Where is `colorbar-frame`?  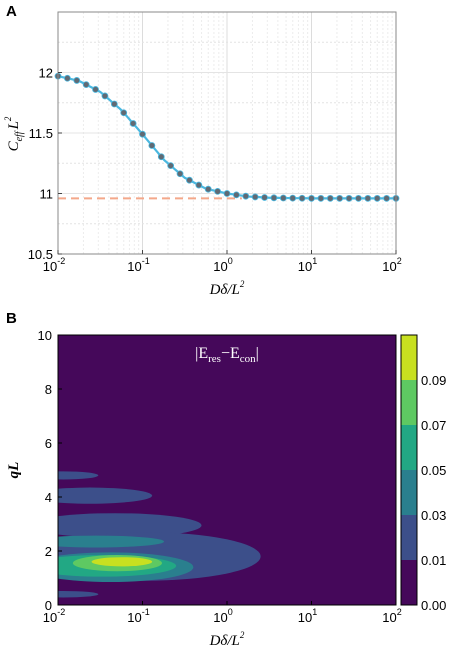 colorbar-frame is located at coordinates (409, 470).